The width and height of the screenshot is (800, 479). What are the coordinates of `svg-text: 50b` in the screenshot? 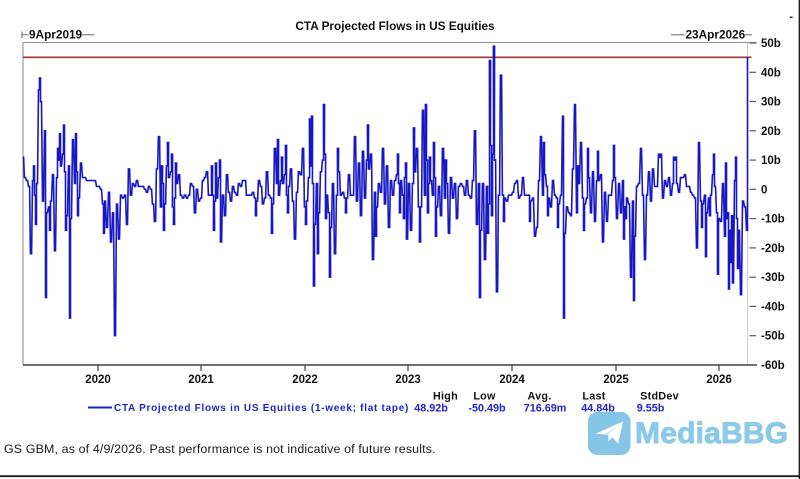 It's located at (771, 44).